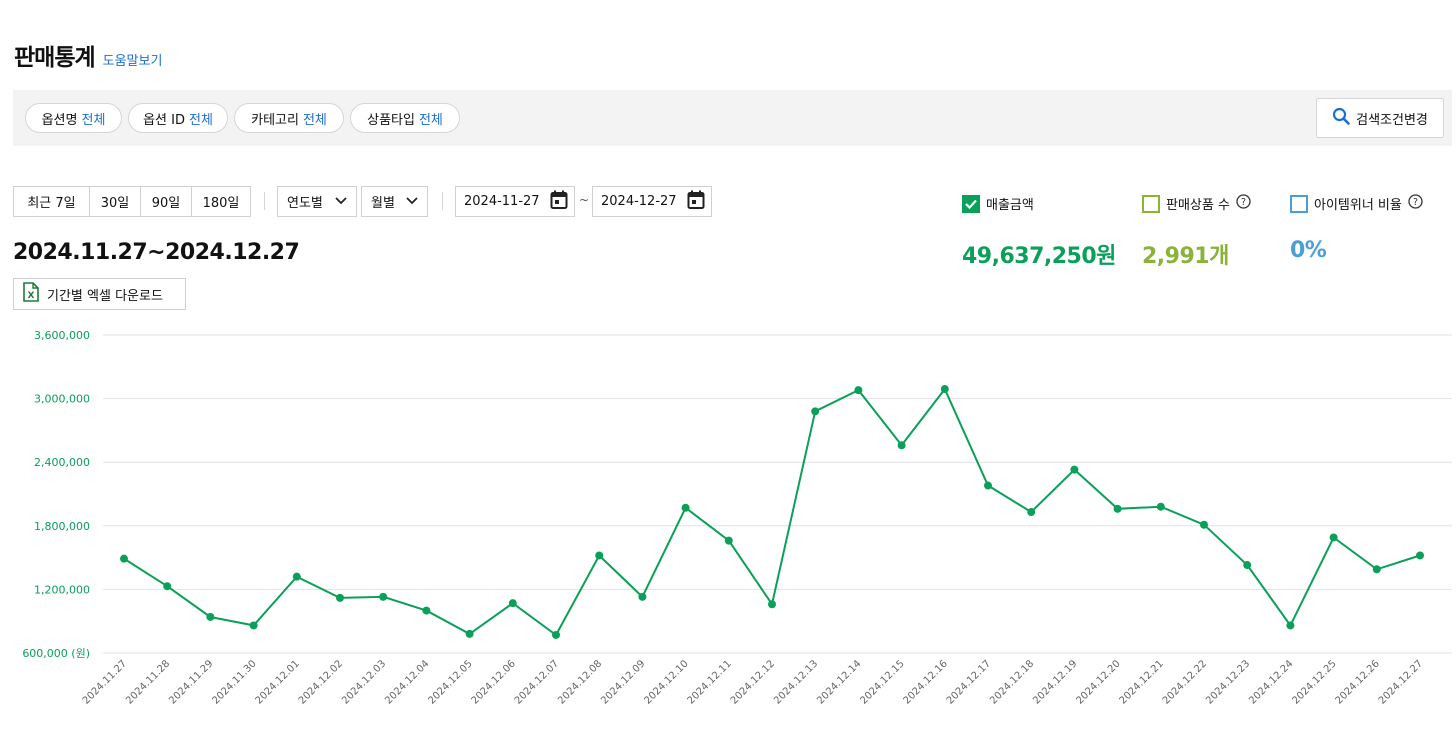 The height and width of the screenshot is (748, 1456). I want to click on change-search-button: 검색조건변경, so click(1380, 118).